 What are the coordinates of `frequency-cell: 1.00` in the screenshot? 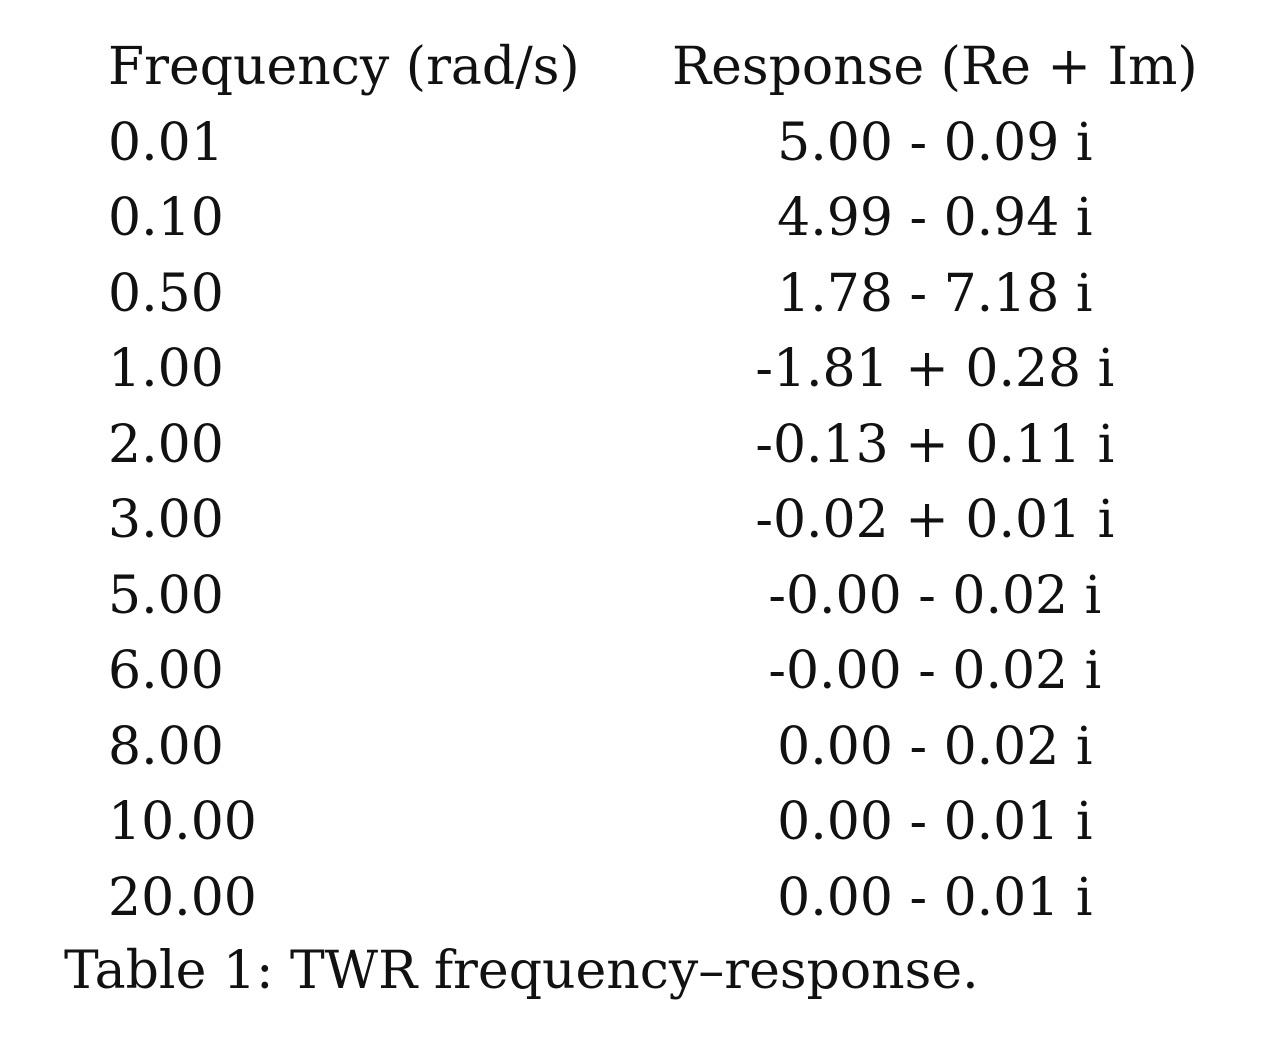 It's located at (166, 369).